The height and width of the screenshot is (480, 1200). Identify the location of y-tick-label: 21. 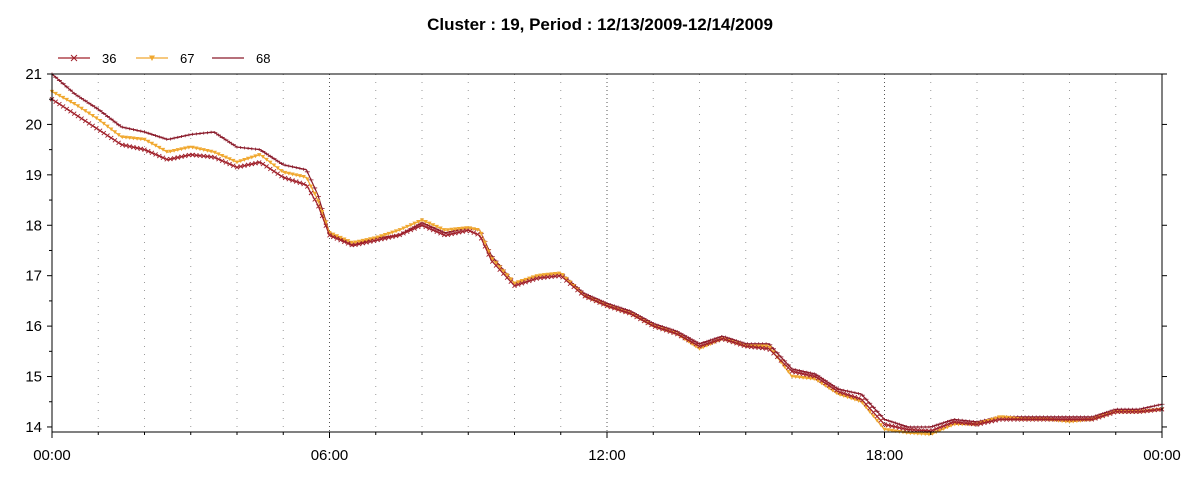
(33, 74).